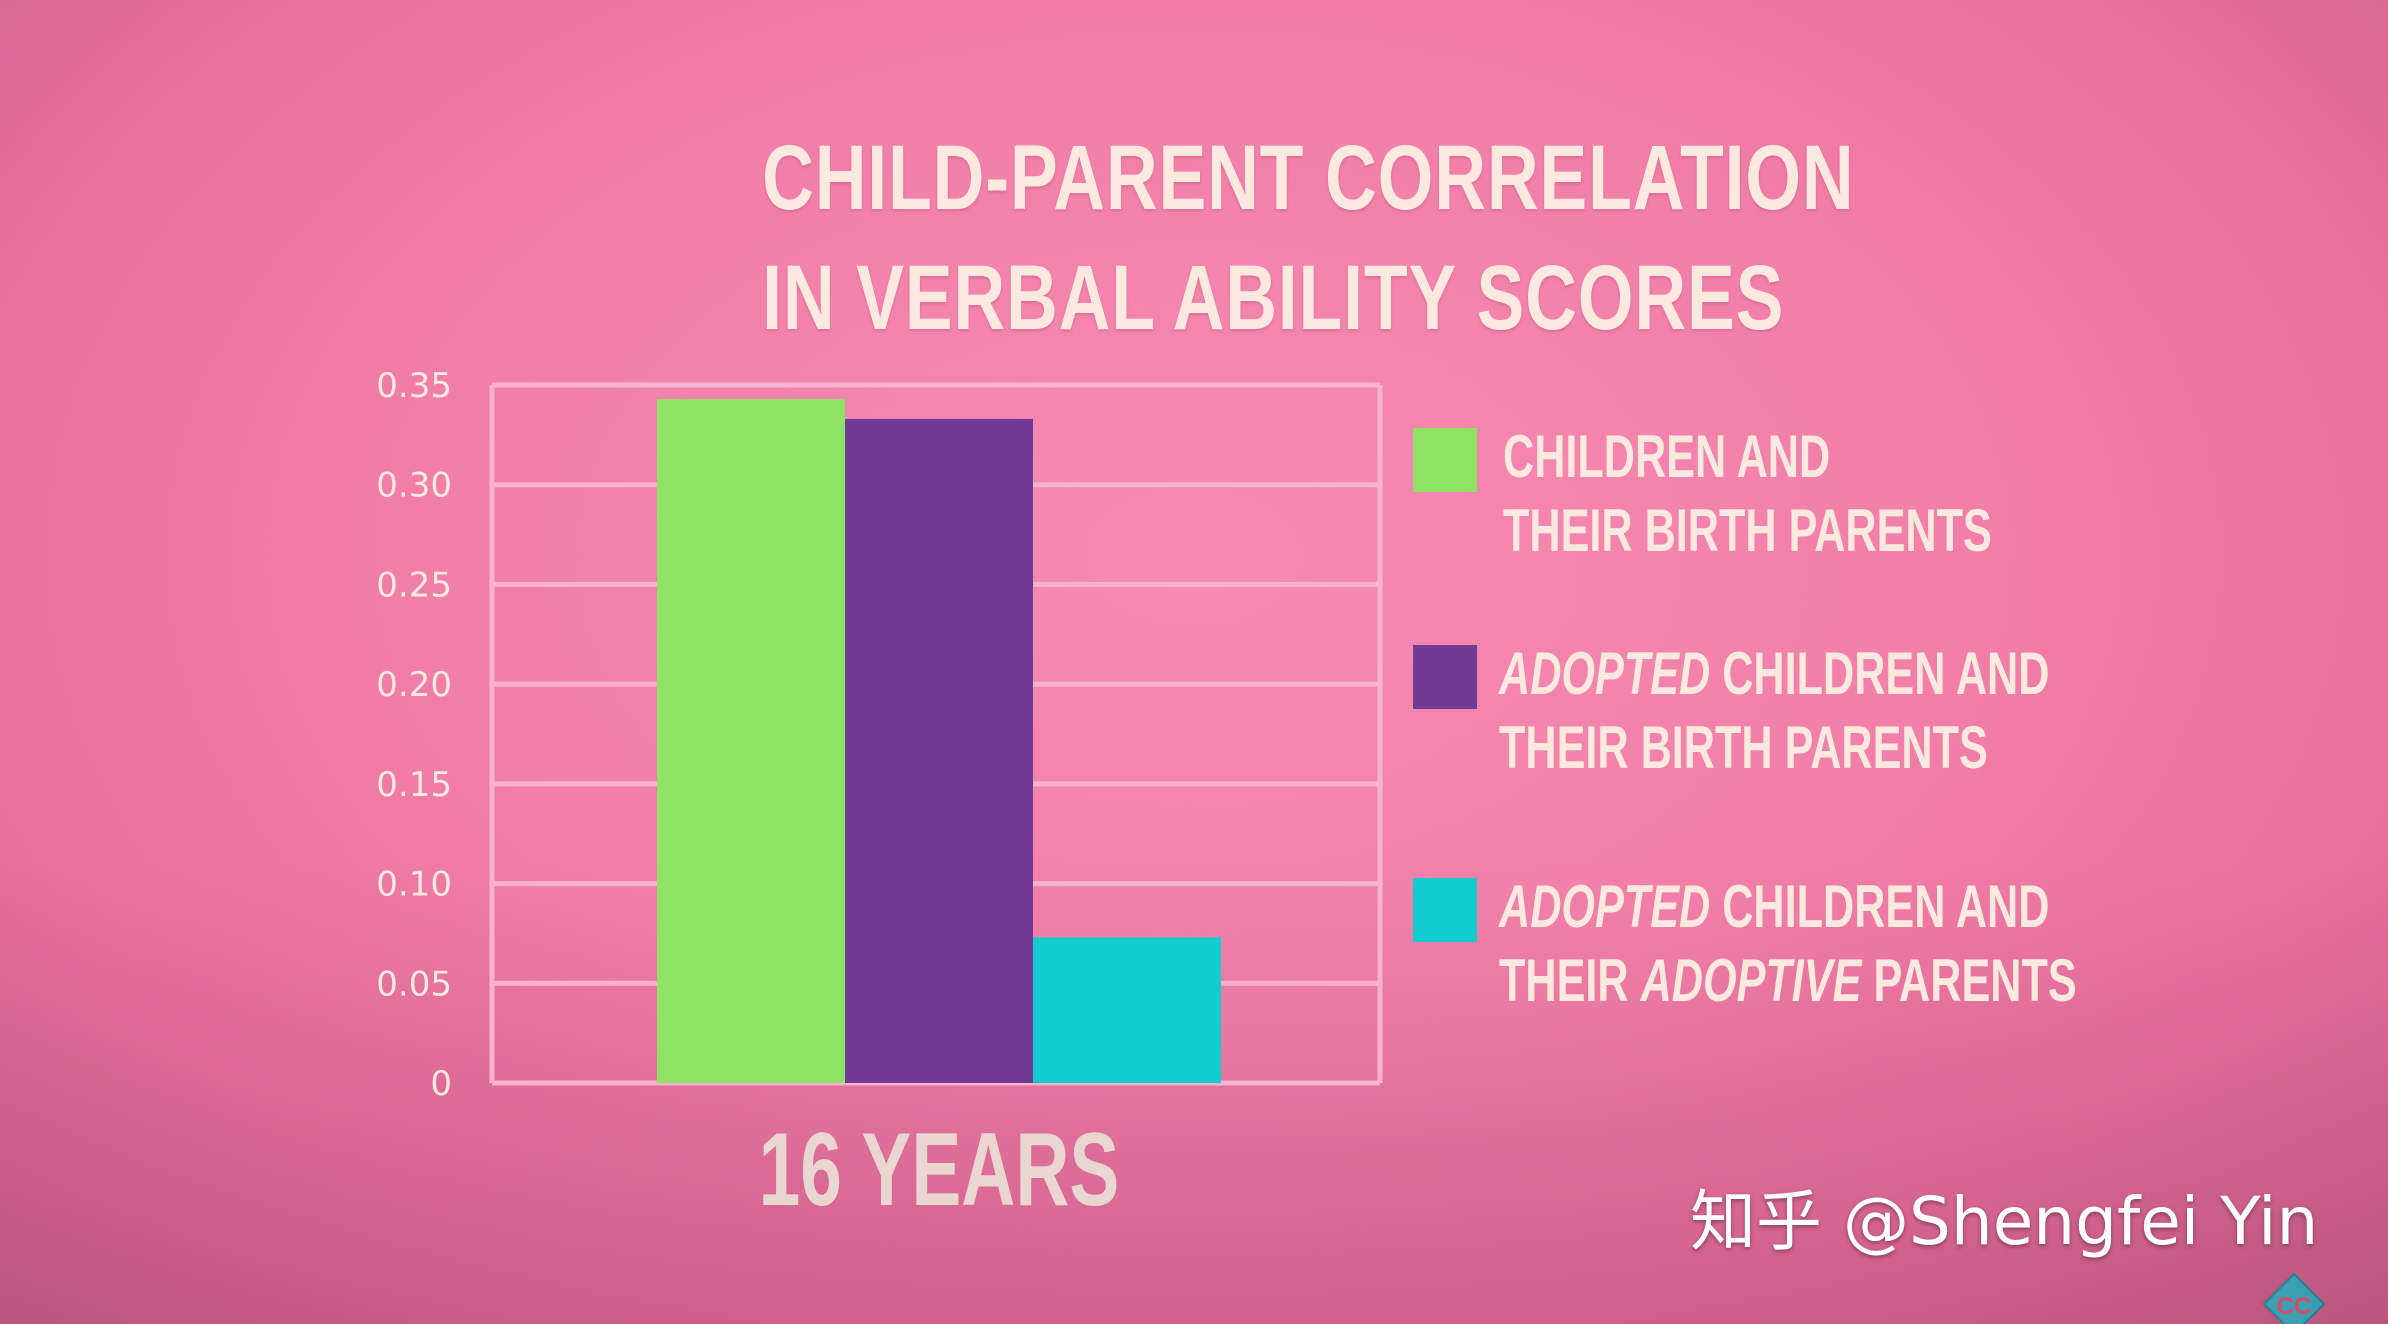 This screenshot has height=1324, width=2388. Describe the element at coordinates (414, 685) in the screenshot. I see `y-tick-label: 0.20` at that location.